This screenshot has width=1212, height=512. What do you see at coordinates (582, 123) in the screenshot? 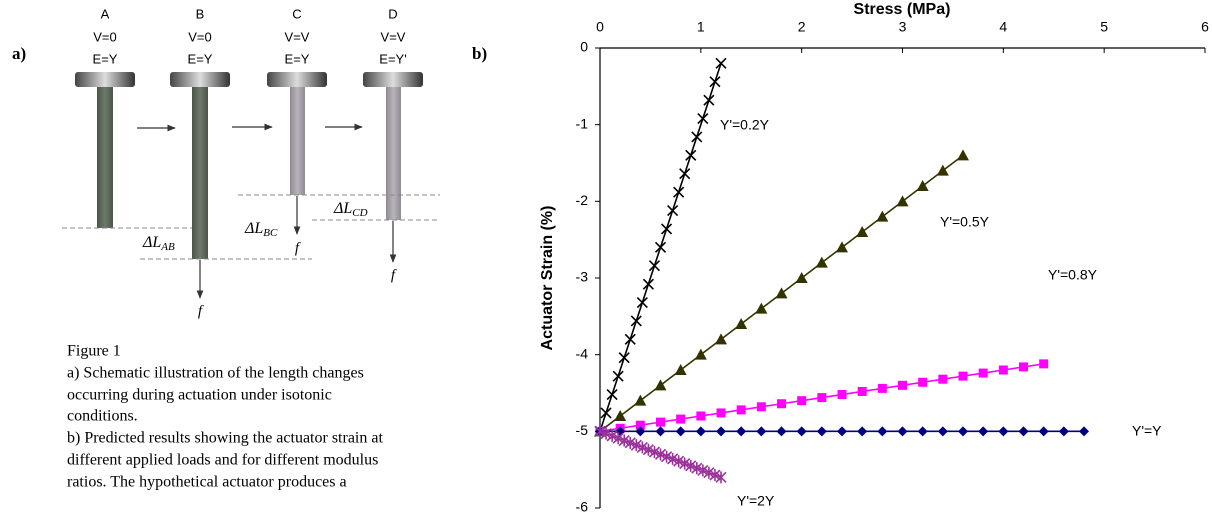
I see `y-tick-label: -1` at bounding box center [582, 123].